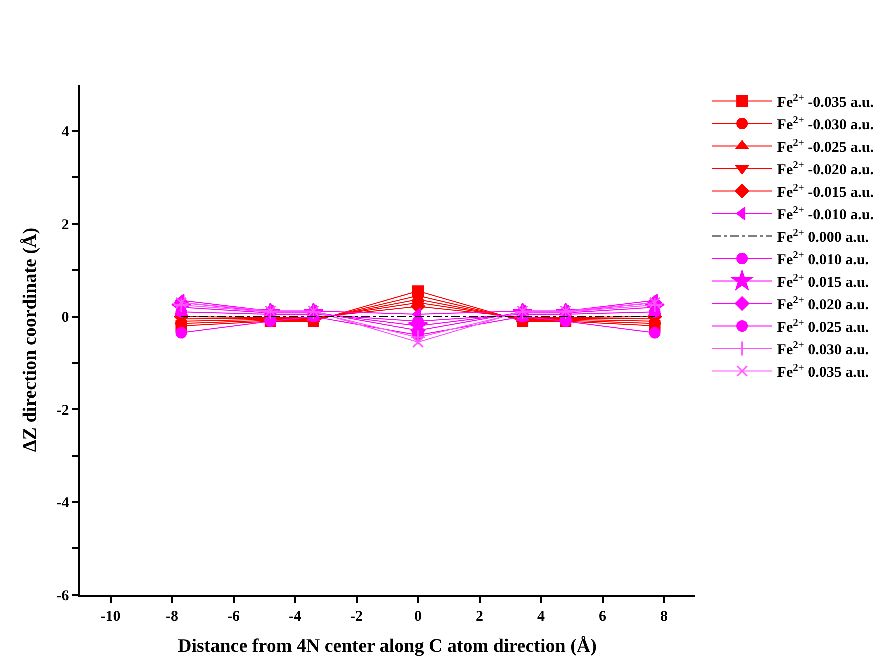 The width and height of the screenshot is (889, 665). What do you see at coordinates (823, 237) in the screenshot?
I see `legend-label: Fe$^{2+}$ 0.000 a.u.` at bounding box center [823, 237].